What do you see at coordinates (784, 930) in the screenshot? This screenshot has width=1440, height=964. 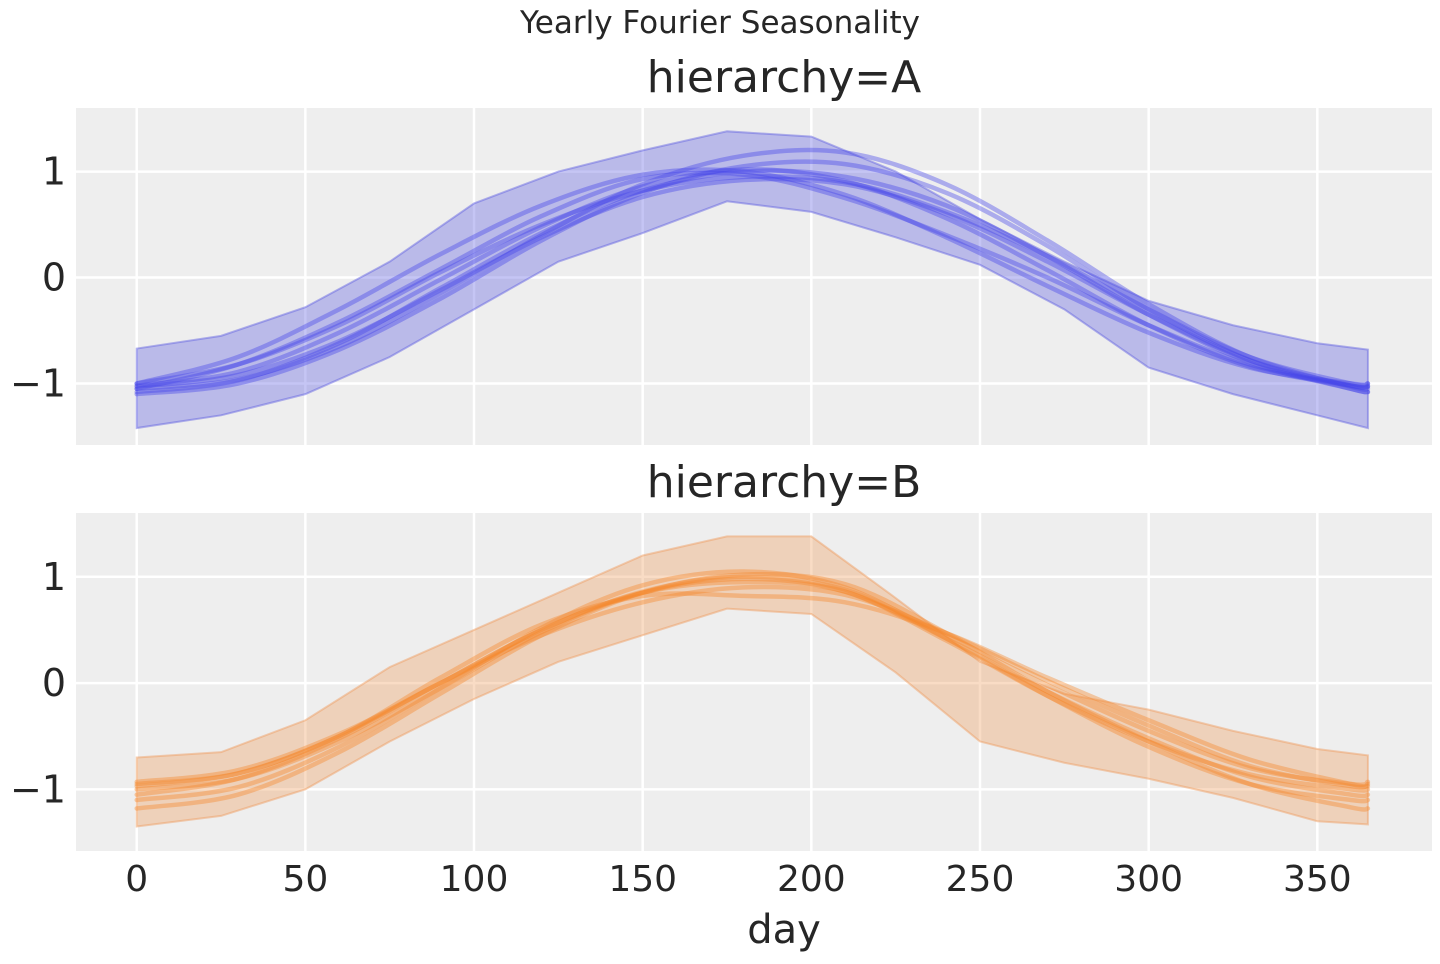 I see `x-axis-label: day` at bounding box center [784, 930].